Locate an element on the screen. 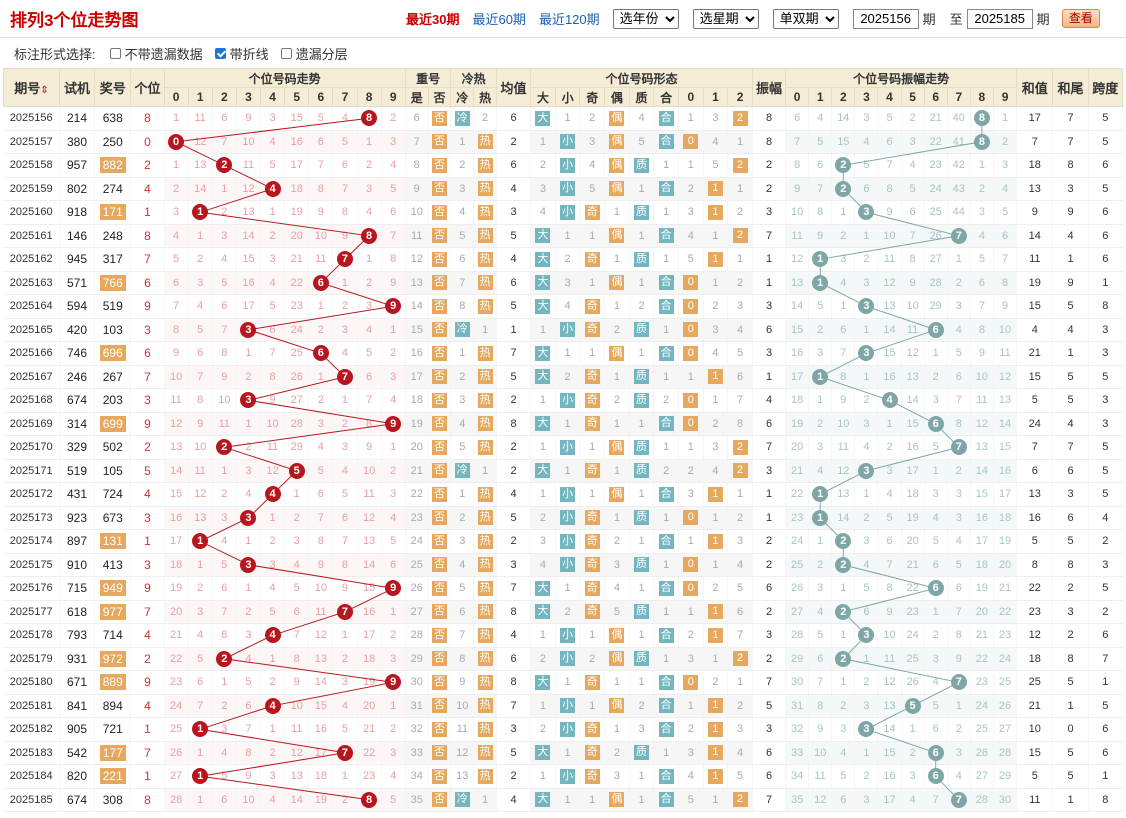 The width and height of the screenshot is (1126, 818). position-cell: 1 is located at coordinates (147, 776).